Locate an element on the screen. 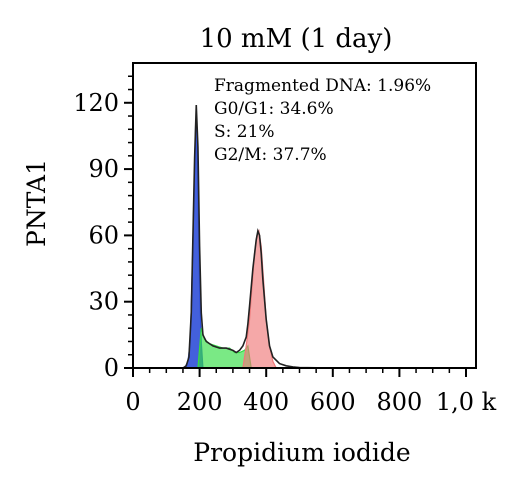 The height and width of the screenshot is (494, 517). phase-percentage: G2/M: 37.7% is located at coordinates (270, 155).